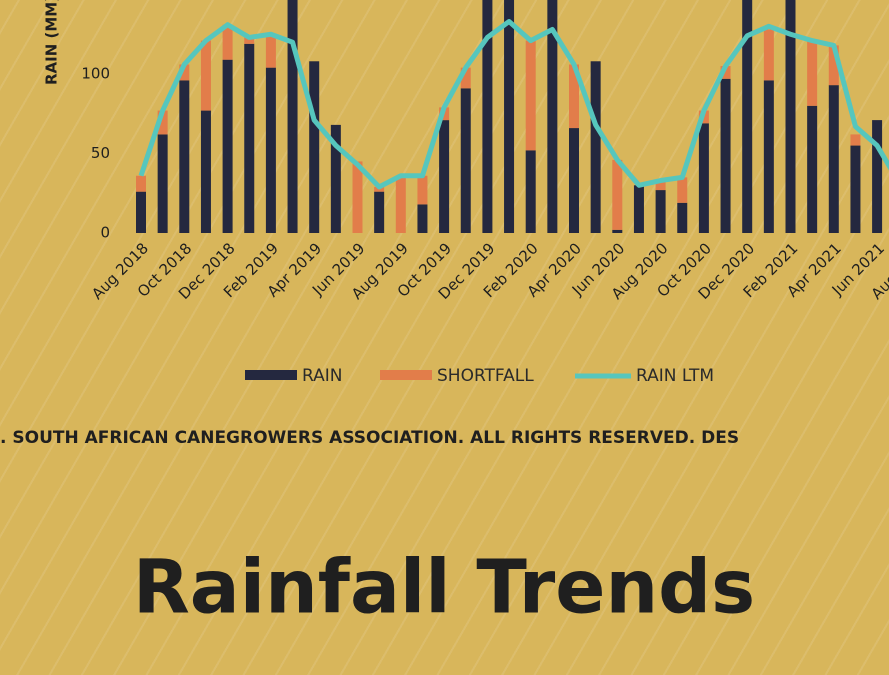 This screenshot has height=675, width=889. I want to click on y-tick-label: 0, so click(105, 233).